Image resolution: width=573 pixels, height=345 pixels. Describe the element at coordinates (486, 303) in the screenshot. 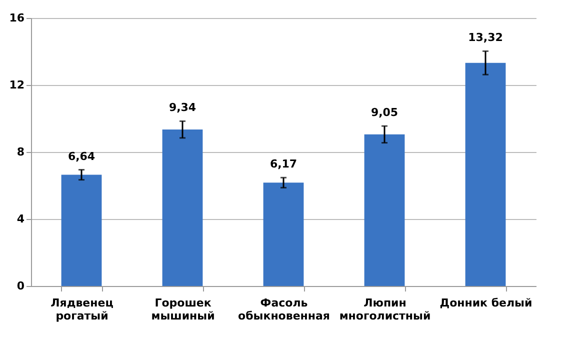

I see `x-tick-label: Донник белый` at that location.